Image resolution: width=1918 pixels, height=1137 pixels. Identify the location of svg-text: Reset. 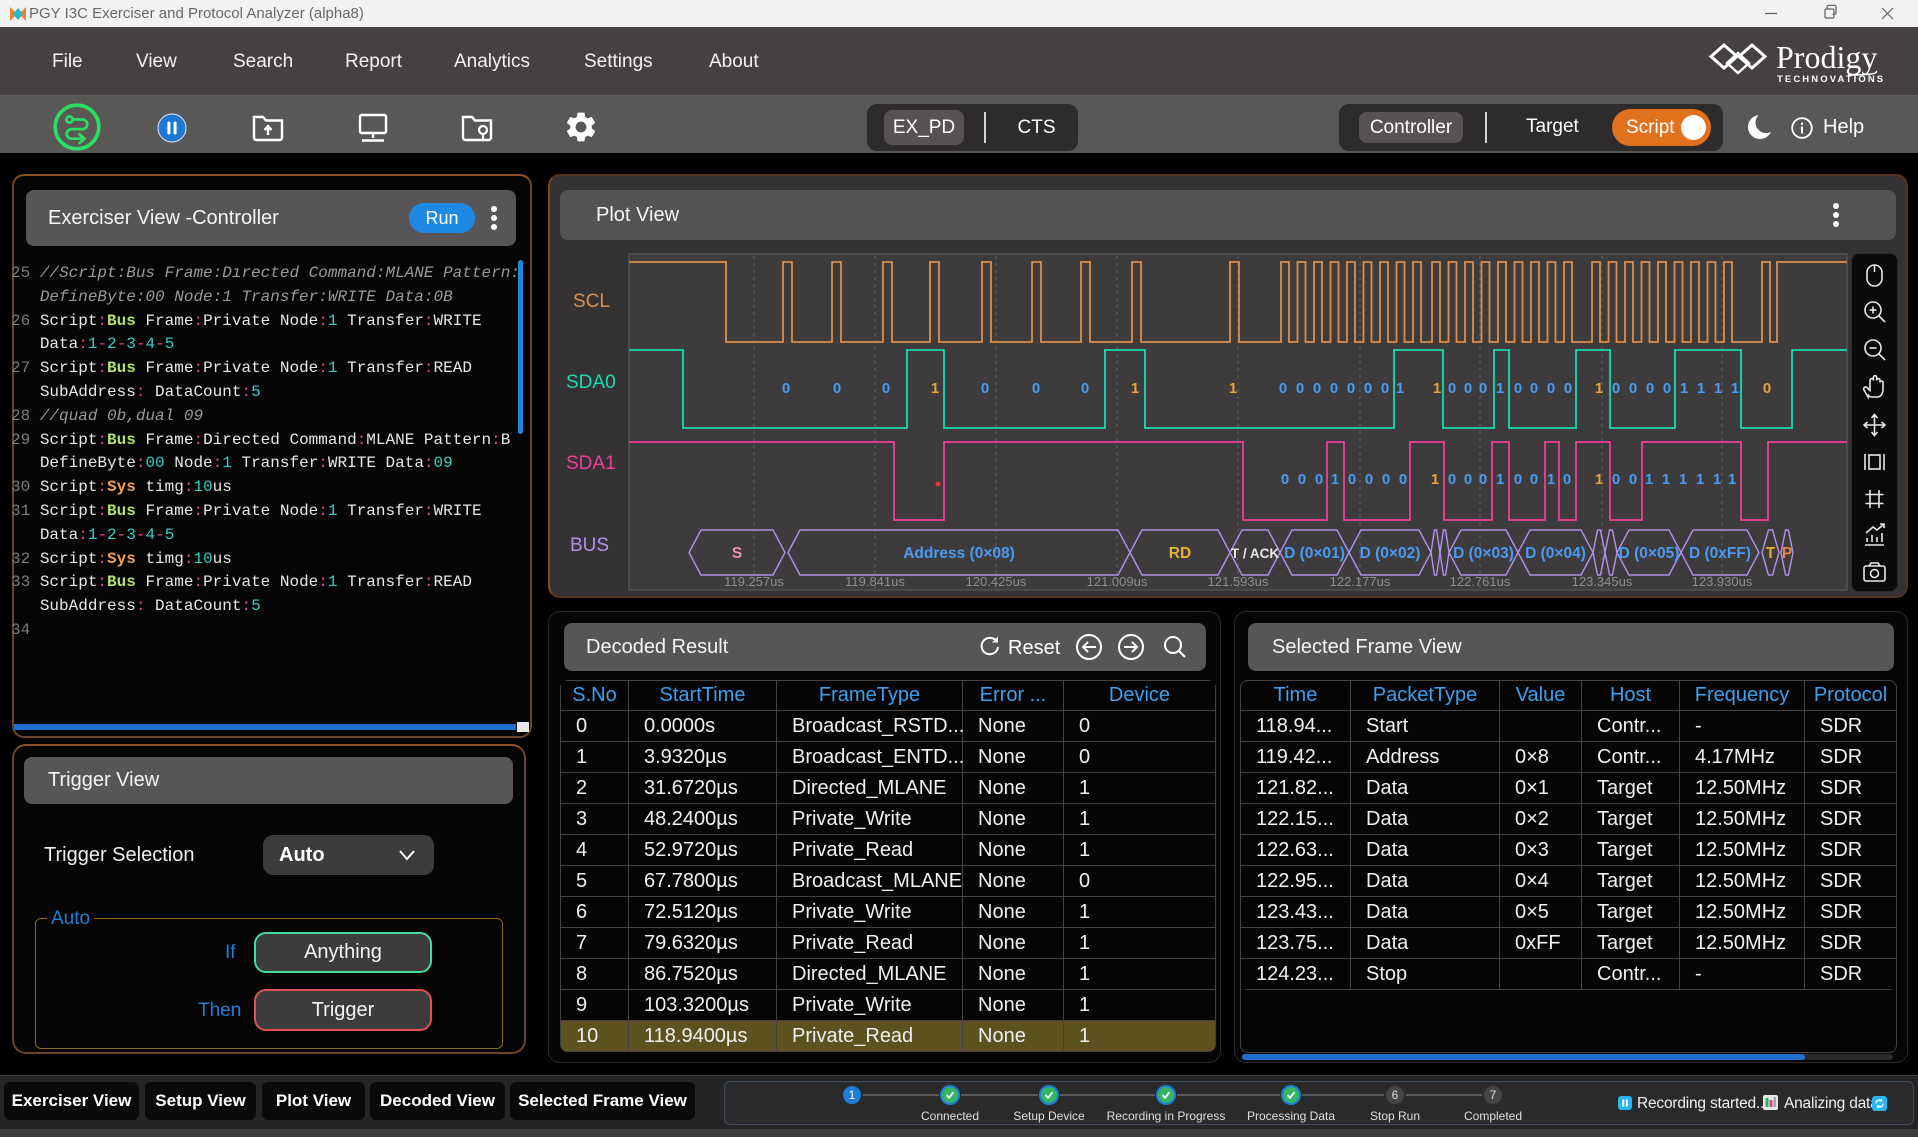
(1034, 648).